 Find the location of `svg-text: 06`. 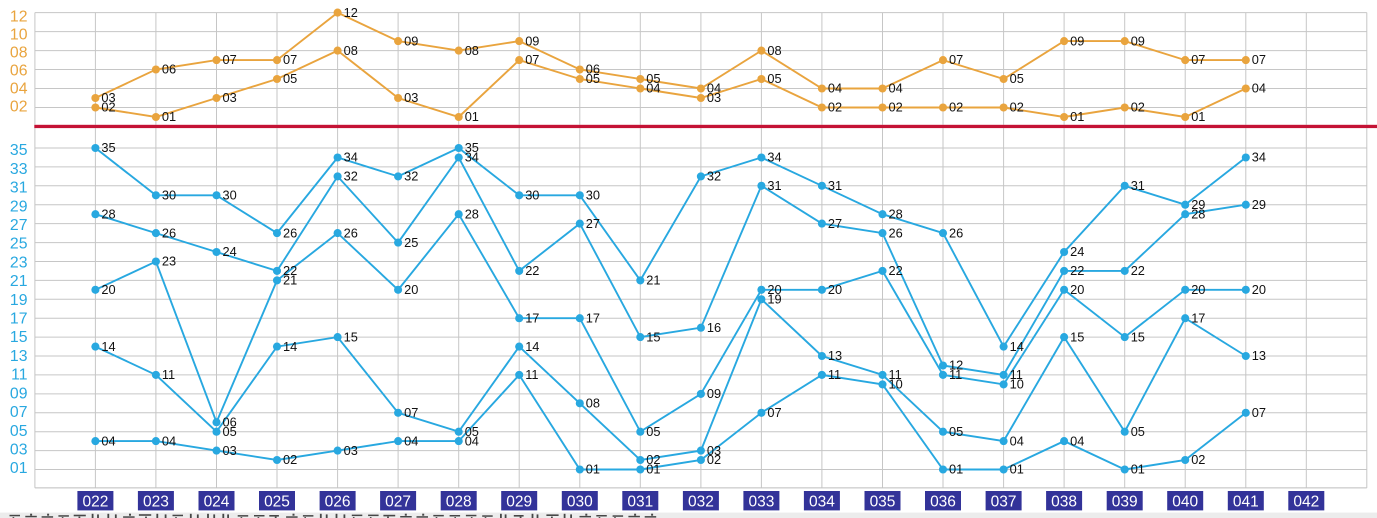

svg-text: 06 is located at coordinates (593, 69).